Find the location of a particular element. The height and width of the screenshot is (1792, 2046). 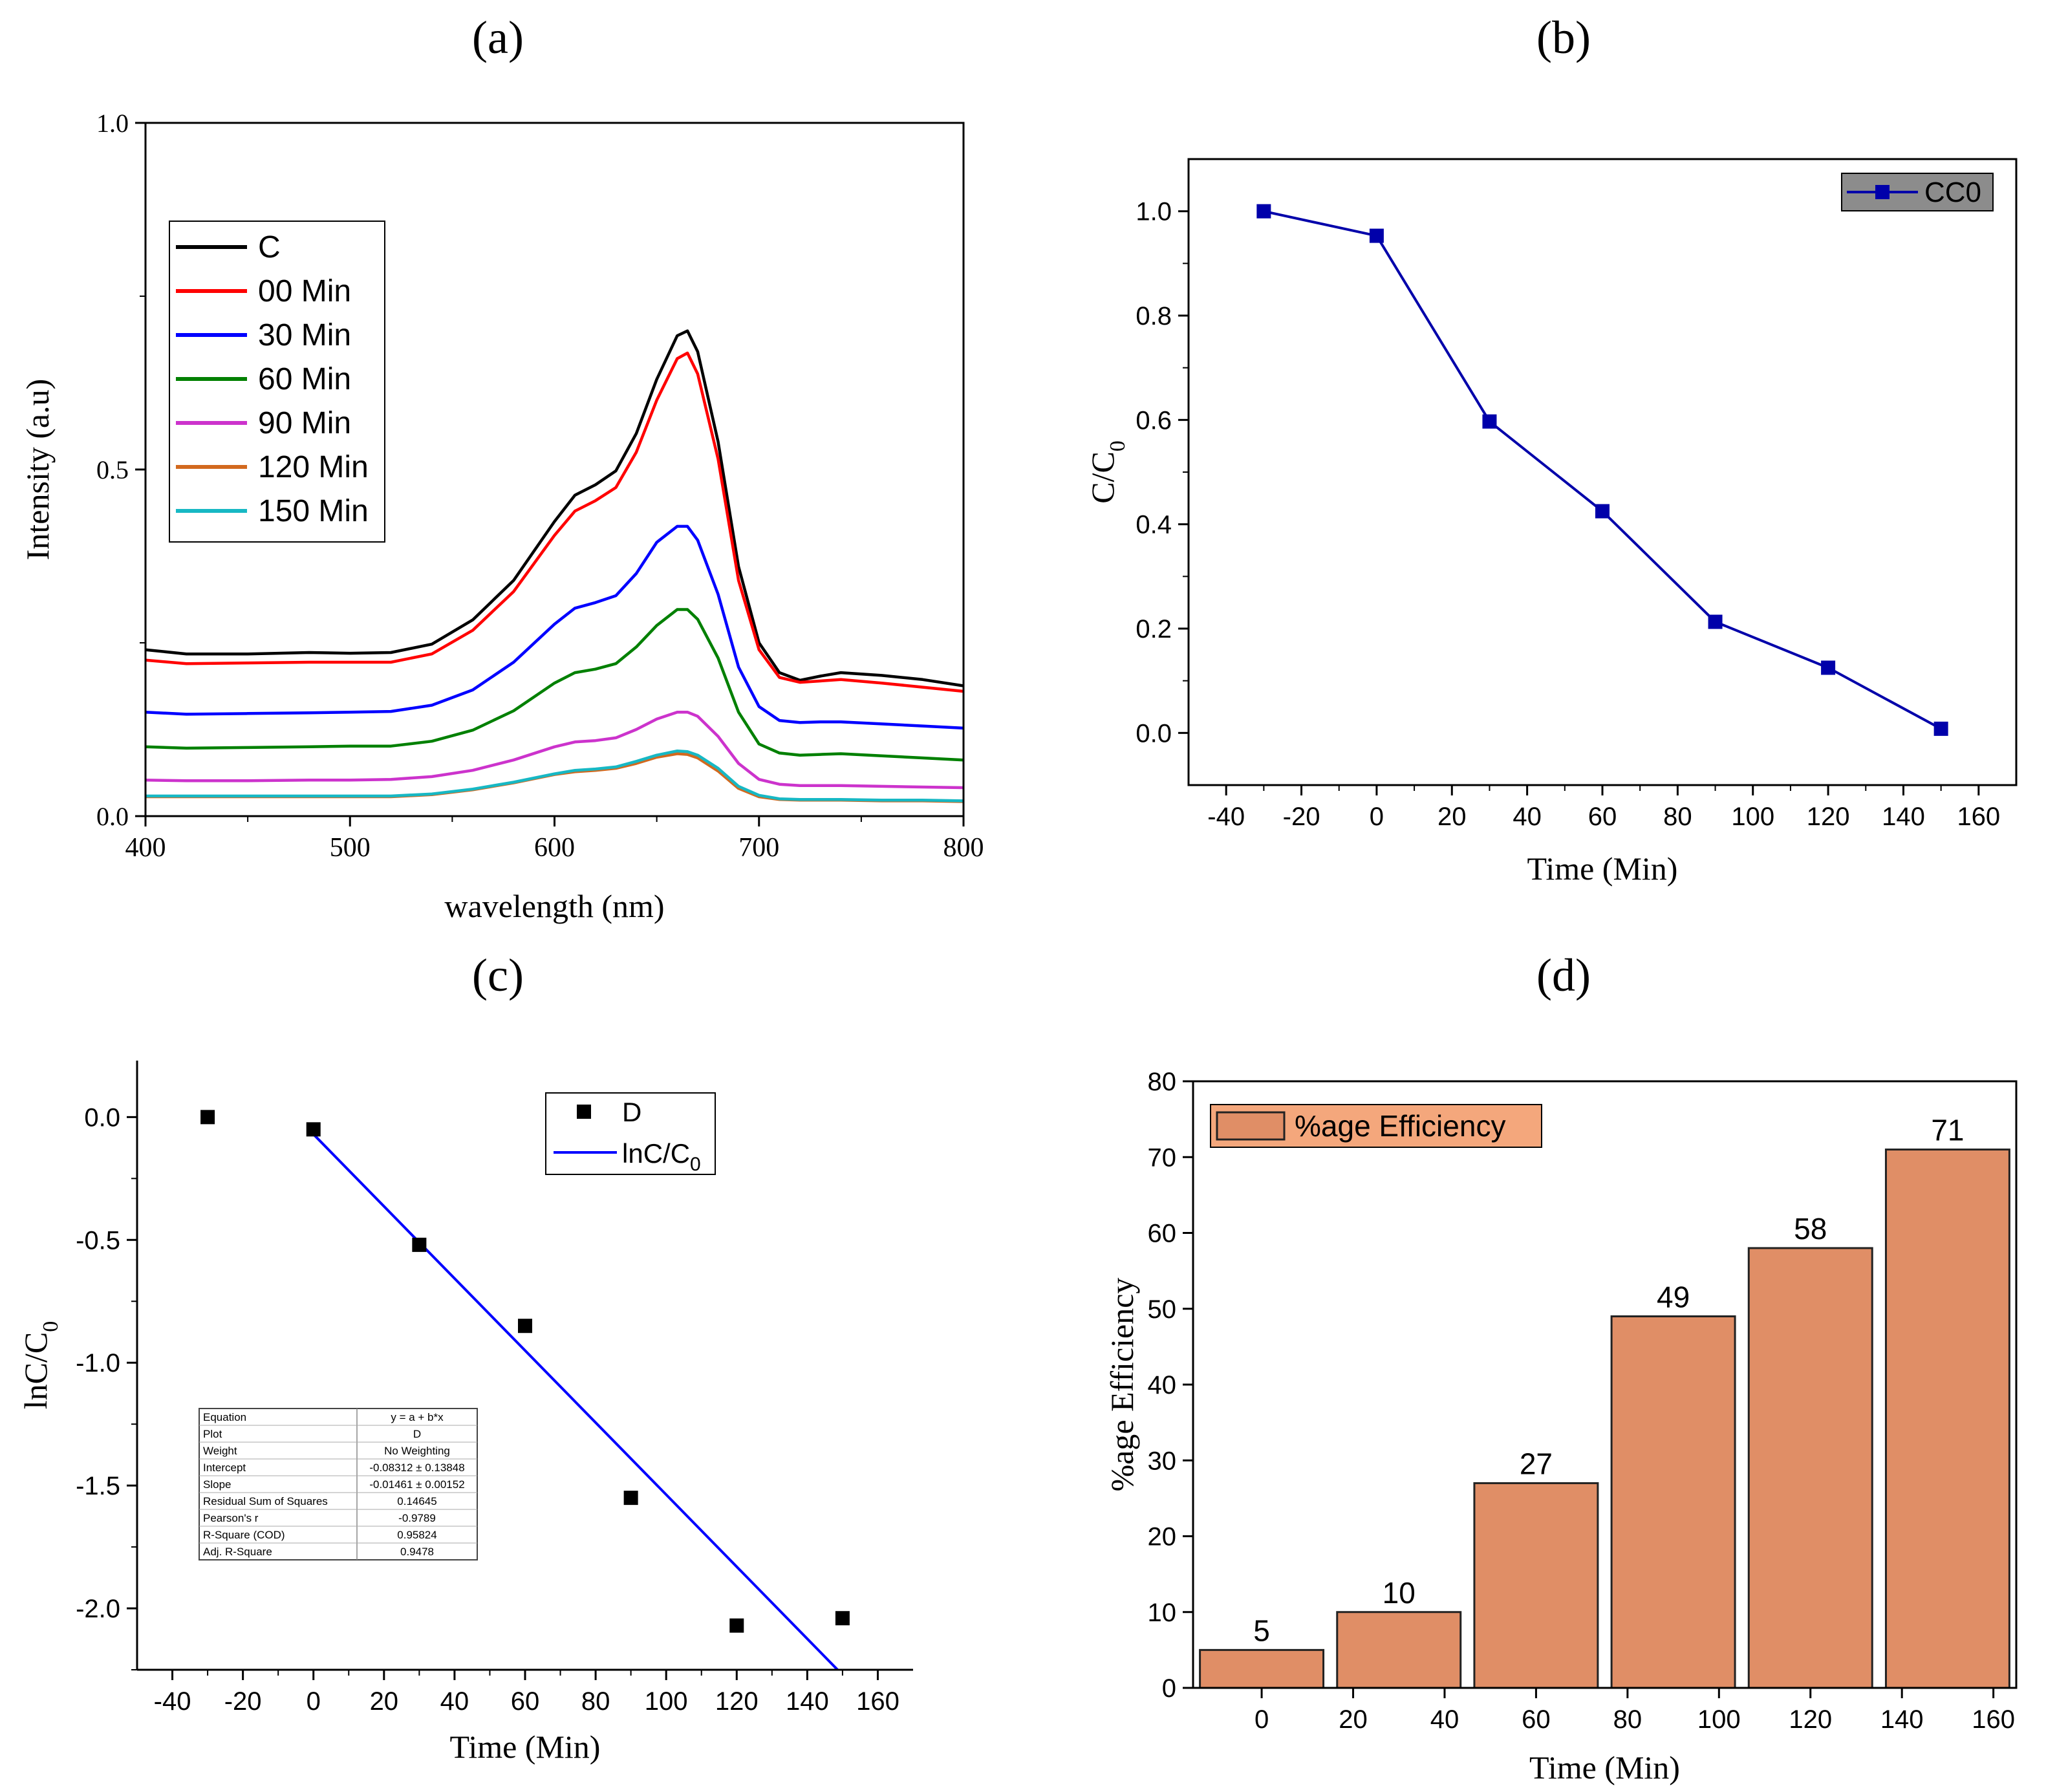

x-axis-title: wavelength (nm) is located at coordinates (554, 906).